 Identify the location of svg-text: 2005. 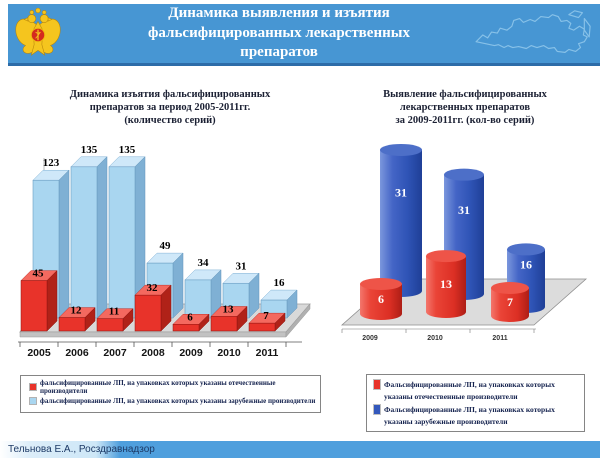
(39, 353).